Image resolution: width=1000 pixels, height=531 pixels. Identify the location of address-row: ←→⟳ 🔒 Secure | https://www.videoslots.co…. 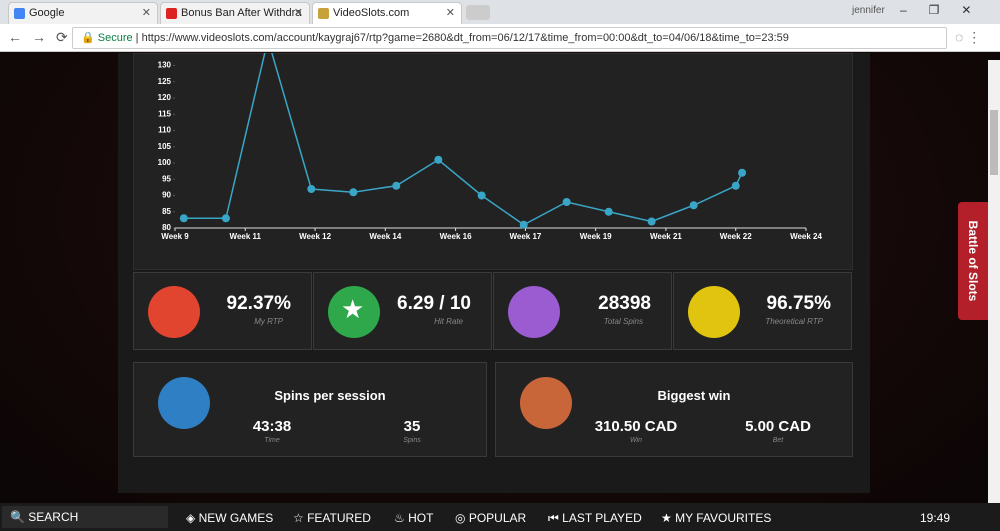
(500, 38).